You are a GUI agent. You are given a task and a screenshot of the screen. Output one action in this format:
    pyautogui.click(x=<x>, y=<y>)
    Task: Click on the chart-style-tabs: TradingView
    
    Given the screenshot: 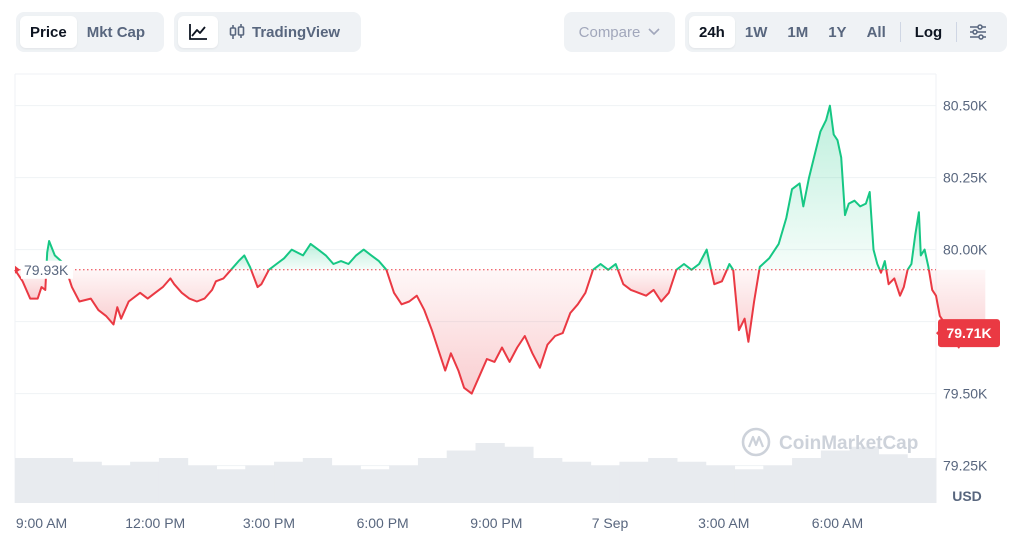 What is the action you would take?
    pyautogui.click(x=267, y=32)
    